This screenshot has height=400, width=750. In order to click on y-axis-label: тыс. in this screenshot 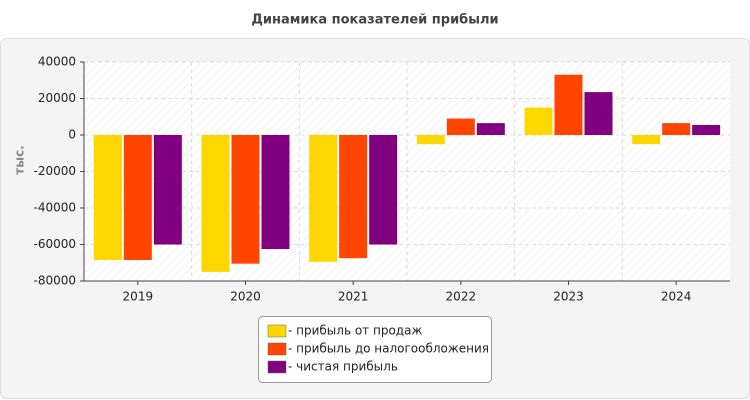, I will do `click(20, 159)`.